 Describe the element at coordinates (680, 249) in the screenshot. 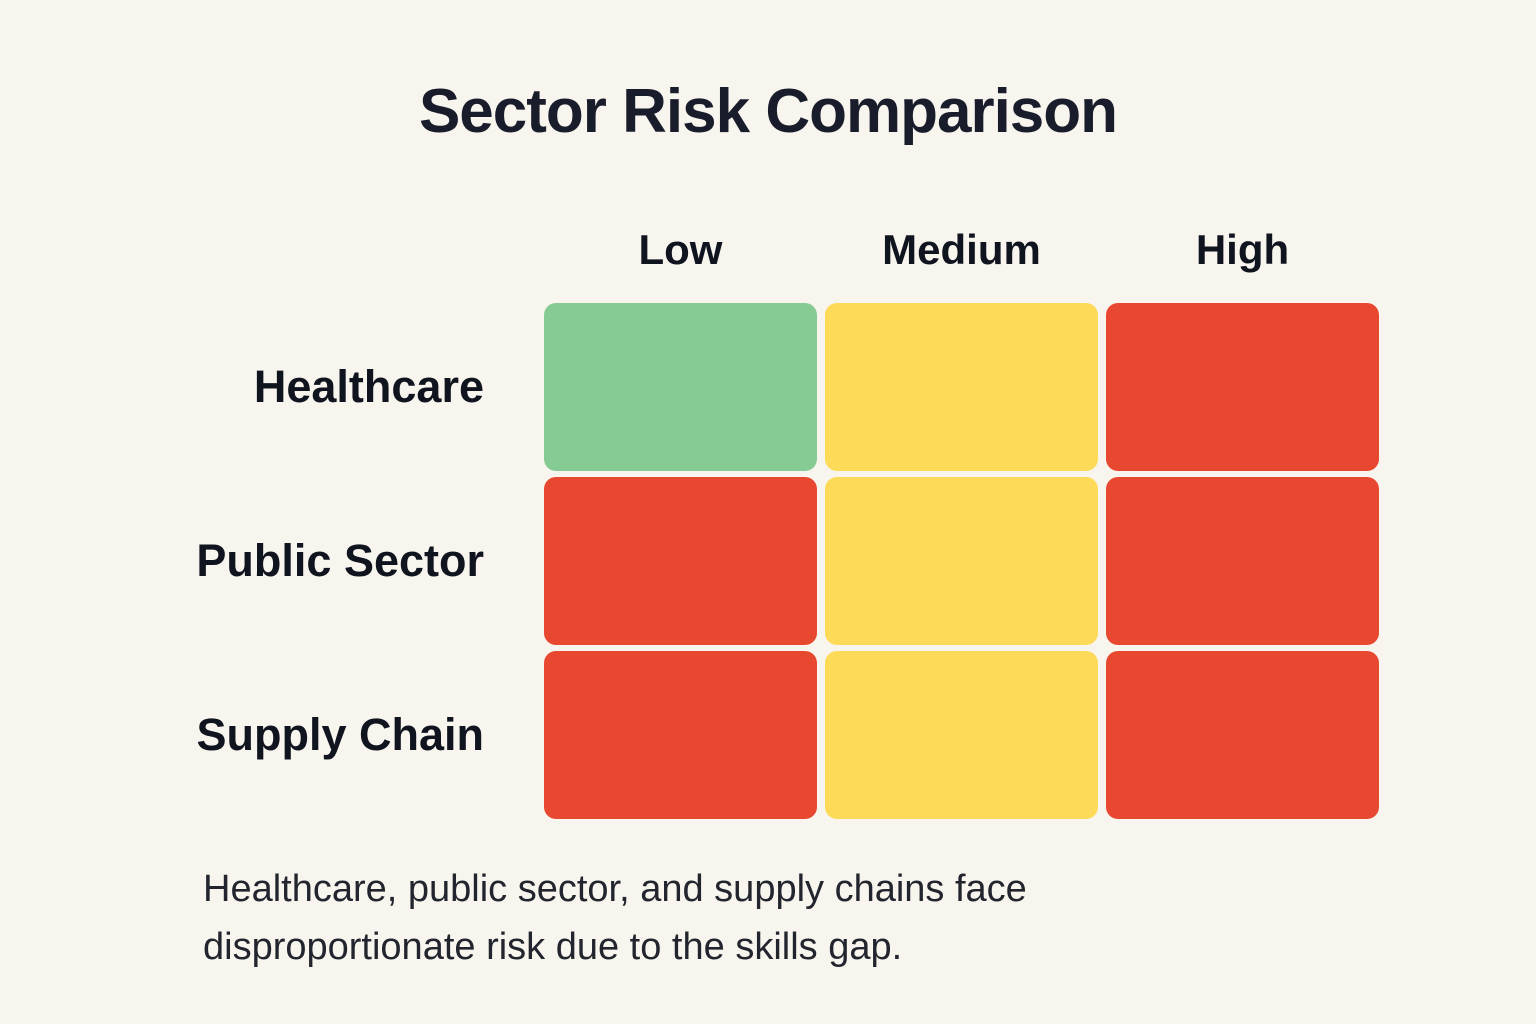

I see `column-header-low: Low` at that location.